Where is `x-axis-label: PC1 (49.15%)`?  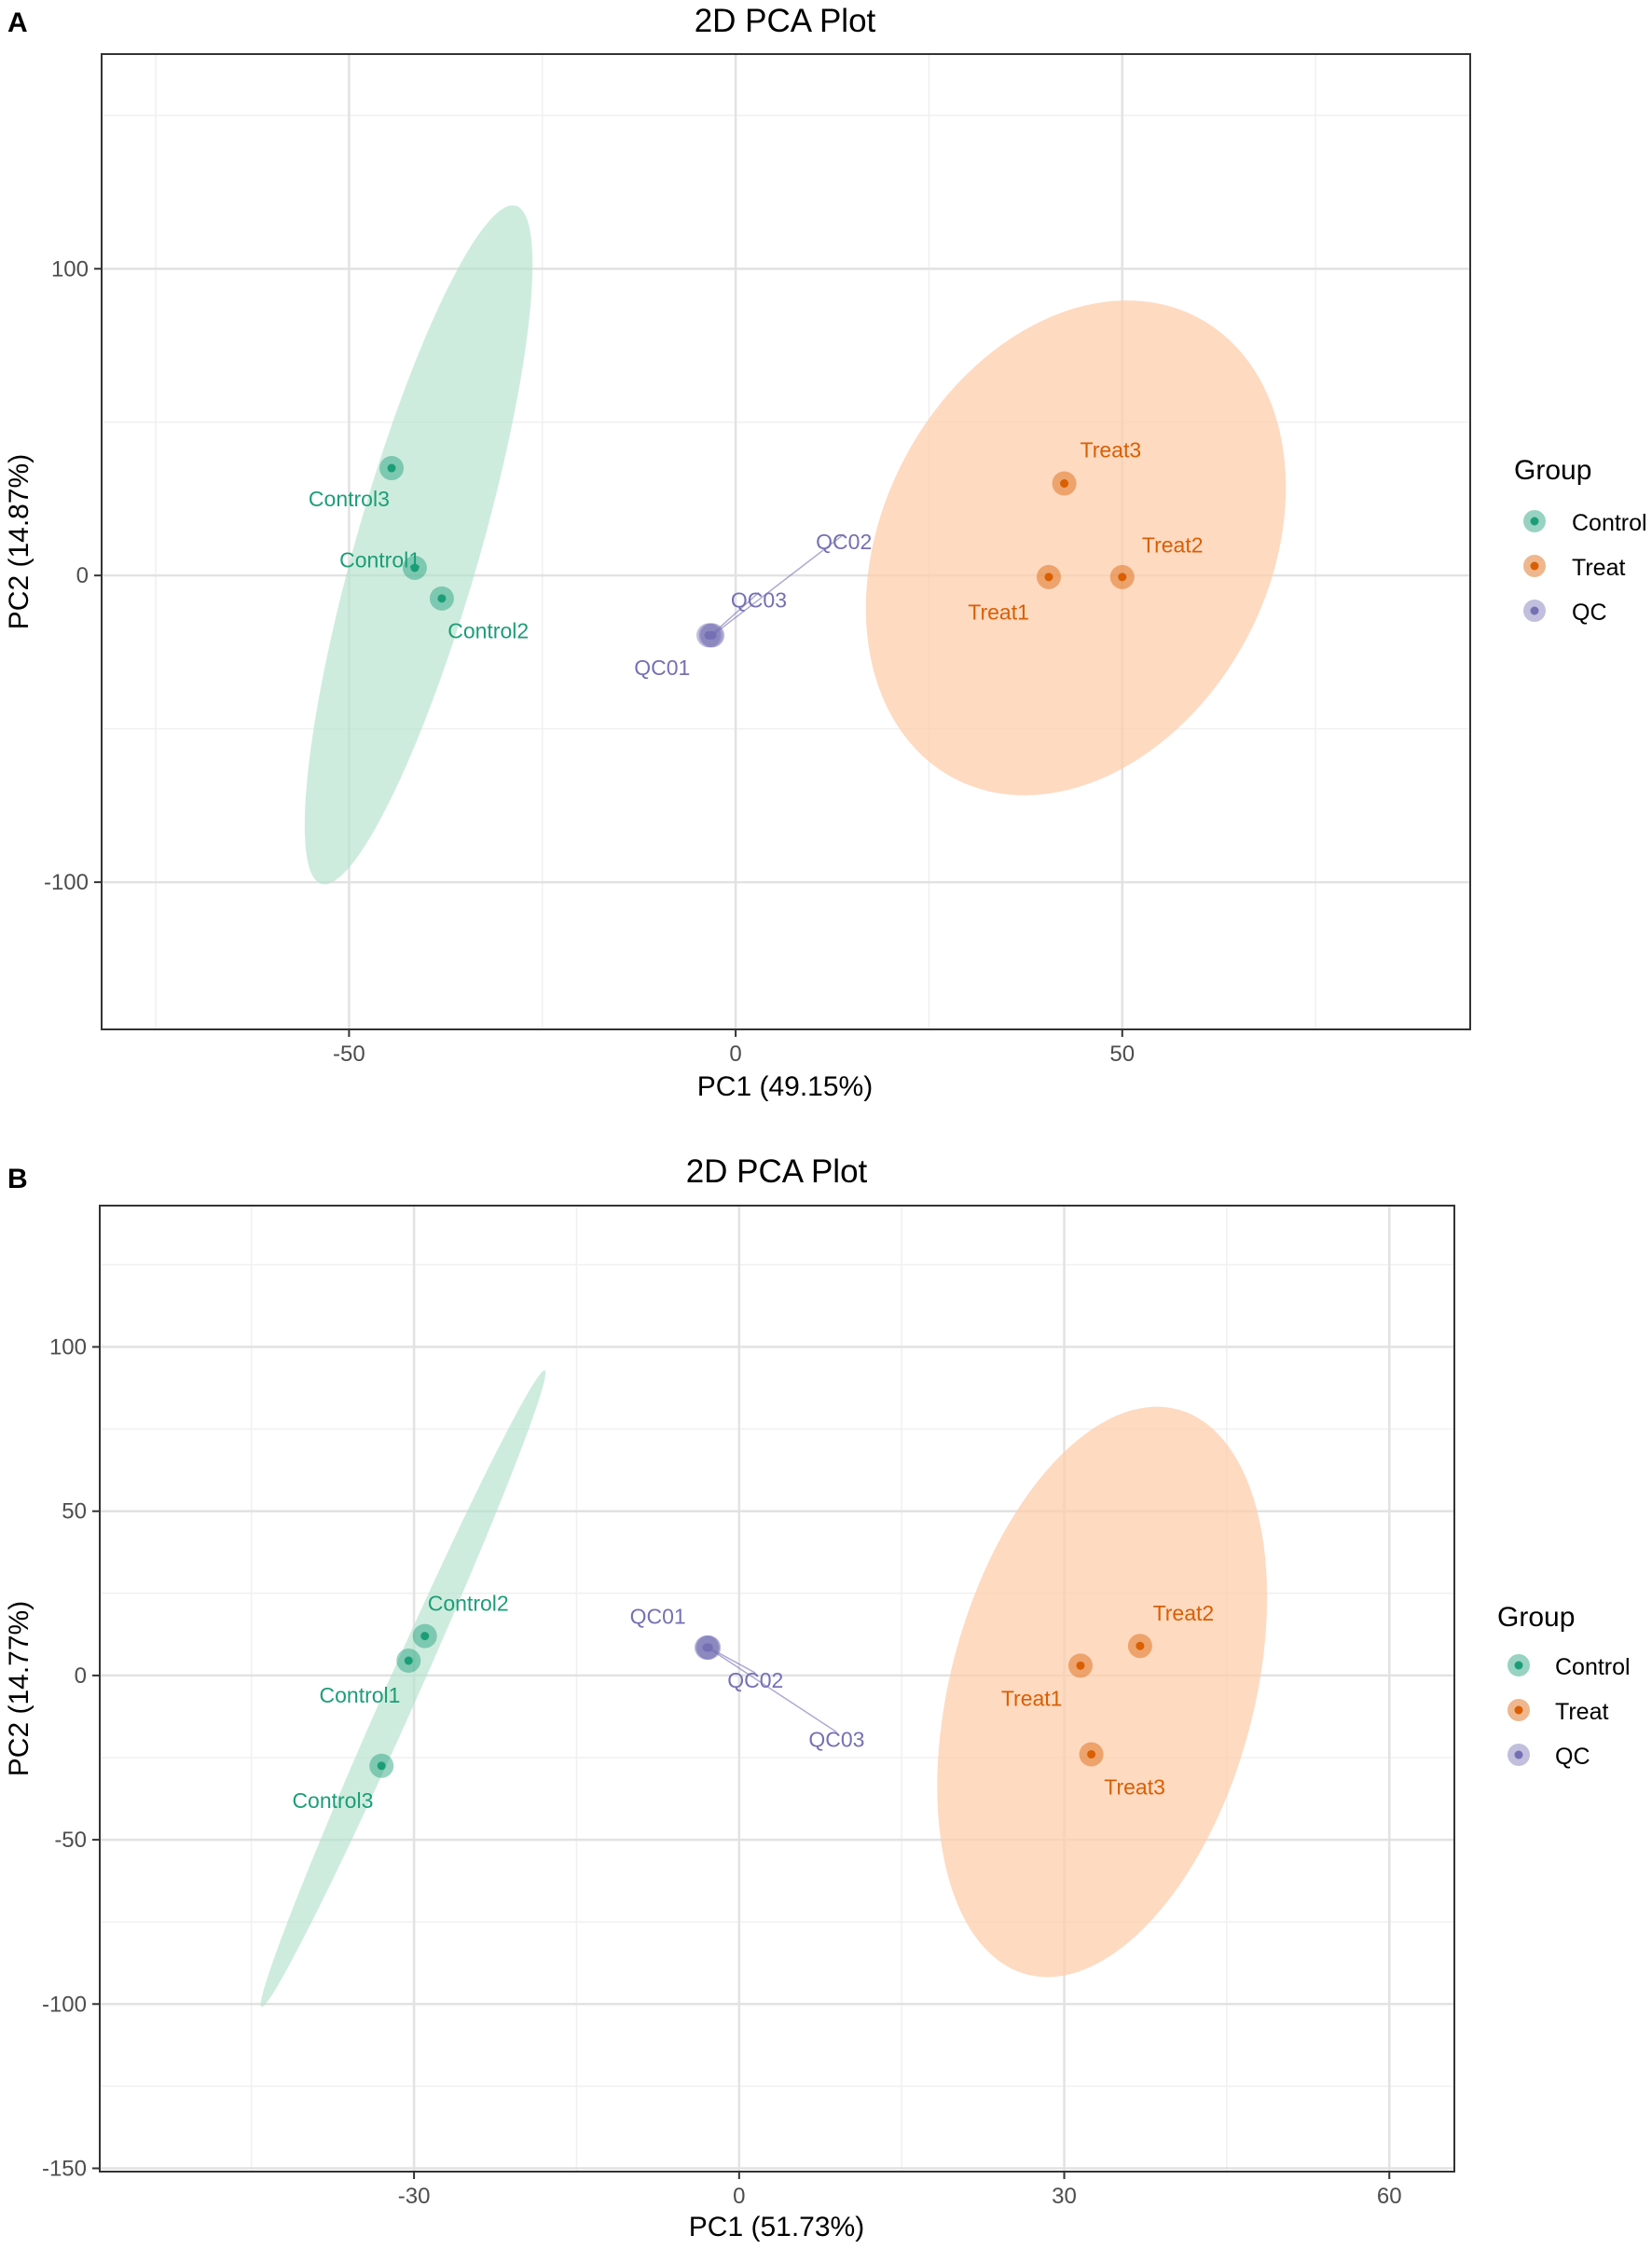
x-axis-label: PC1 (49.15%) is located at coordinates (785, 1086).